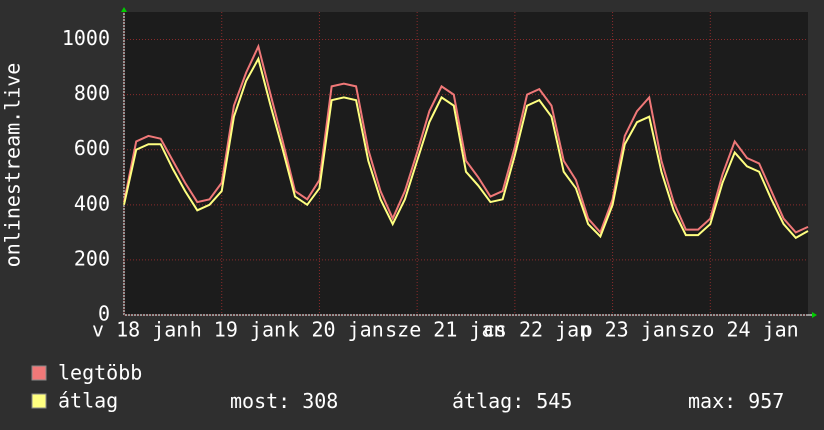  Describe the element at coordinates (100, 373) in the screenshot. I see `legend-label: legtöbb` at that location.